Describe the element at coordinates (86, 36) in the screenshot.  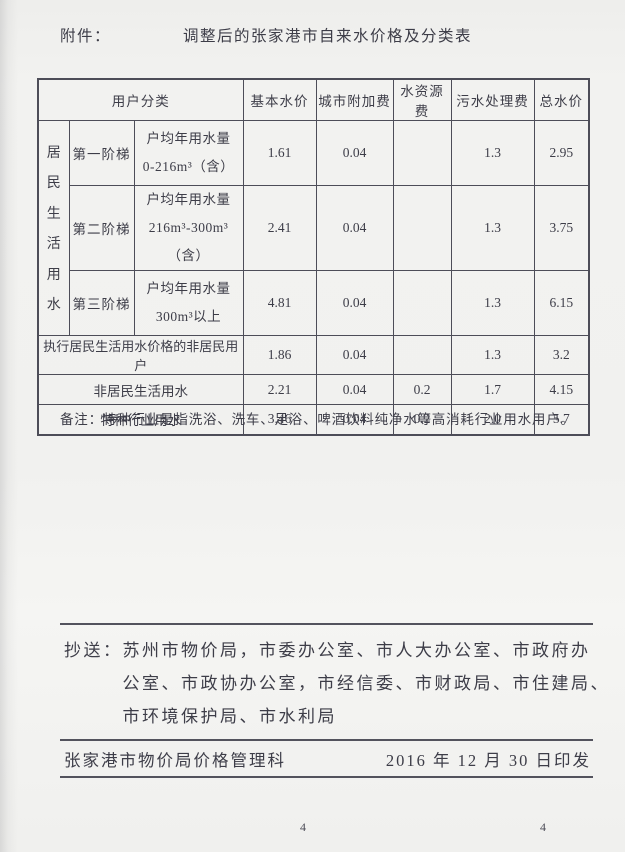
I see `attachment-label: 附件：` at that location.